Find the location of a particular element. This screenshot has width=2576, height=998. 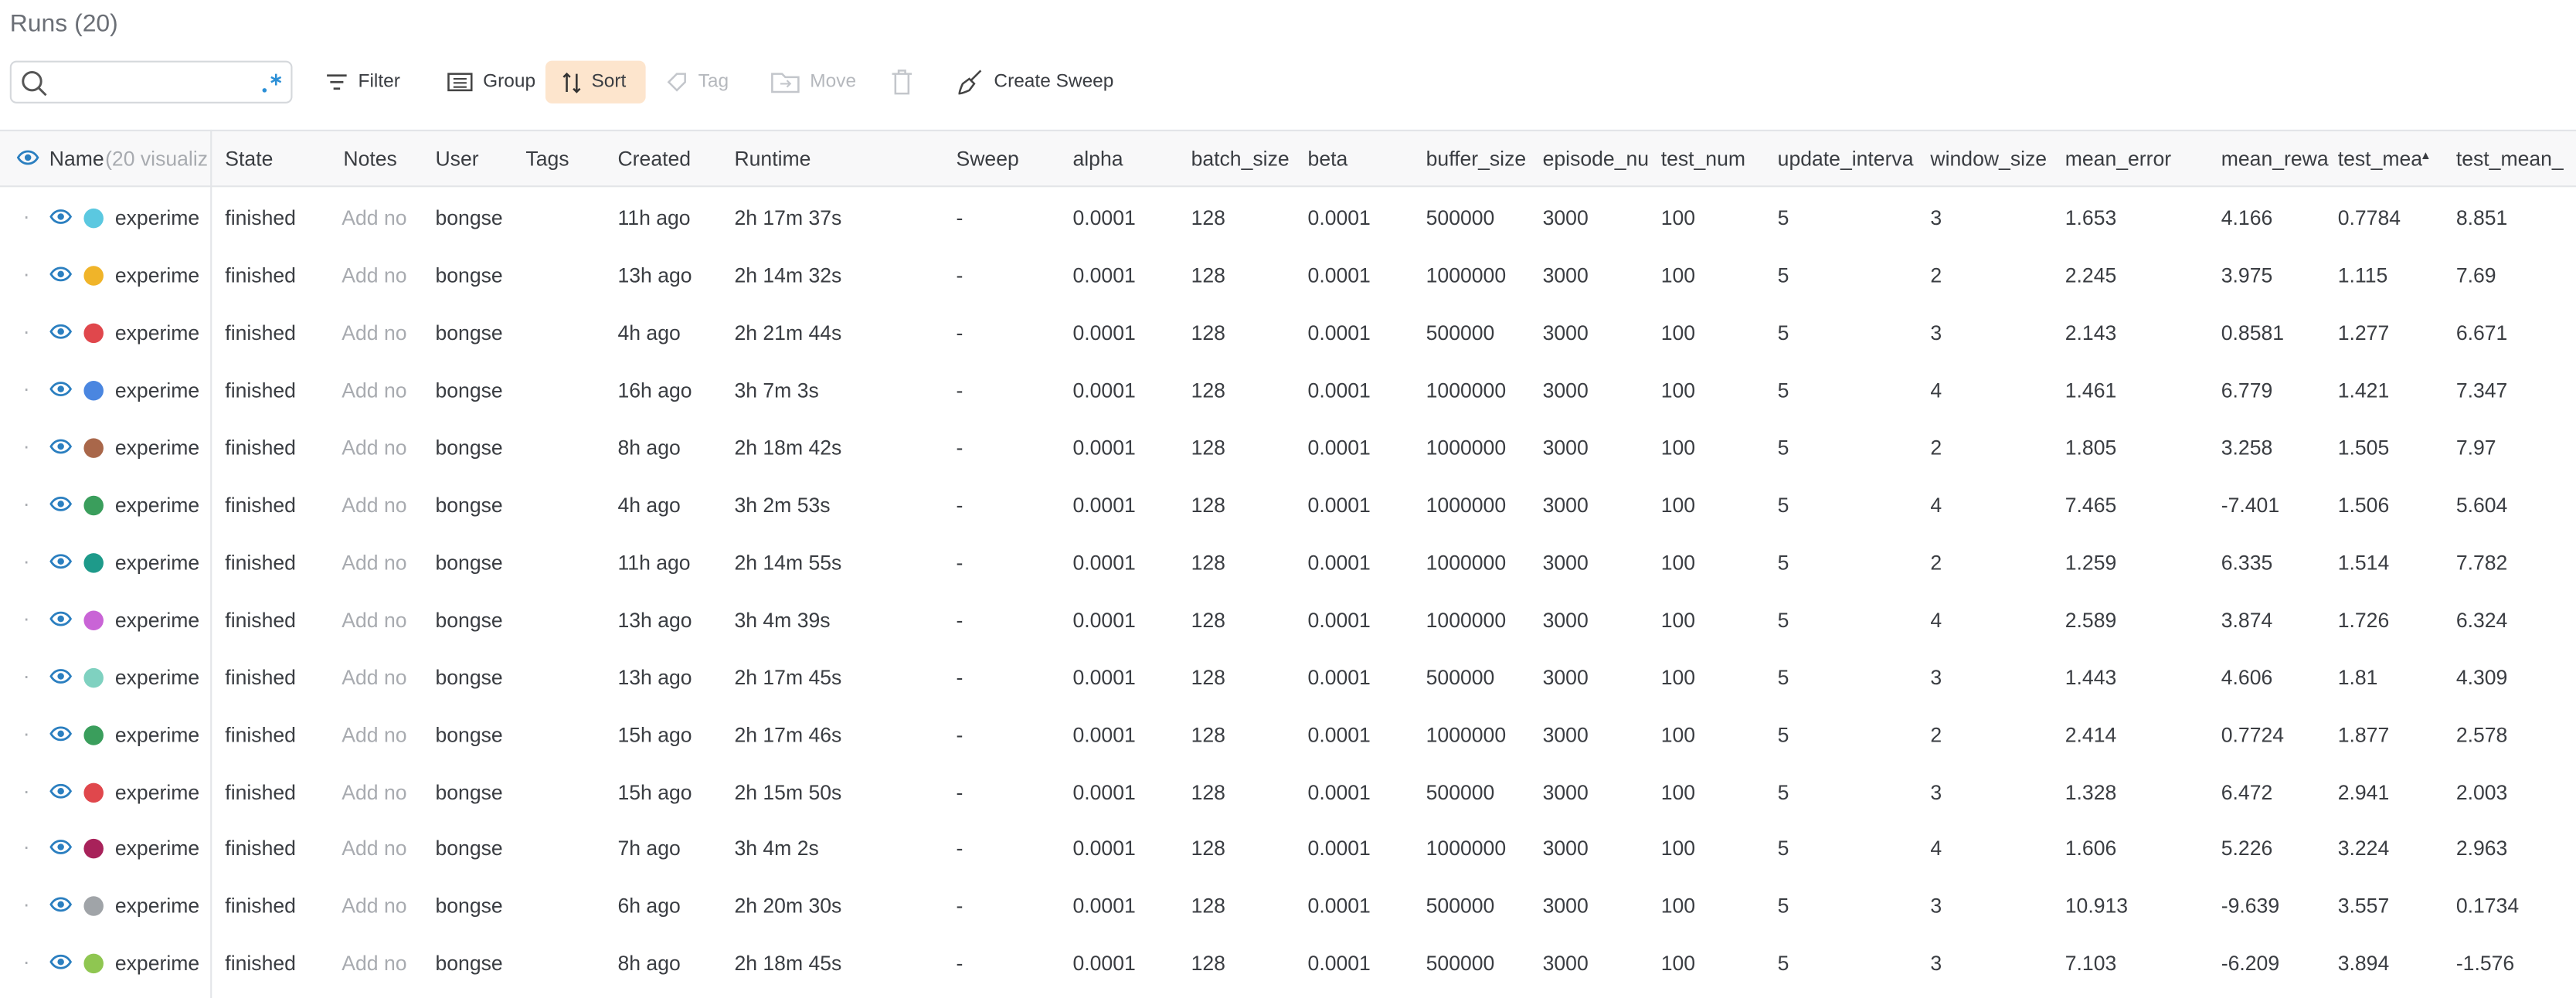

column-header: Created is located at coordinates (654, 159).